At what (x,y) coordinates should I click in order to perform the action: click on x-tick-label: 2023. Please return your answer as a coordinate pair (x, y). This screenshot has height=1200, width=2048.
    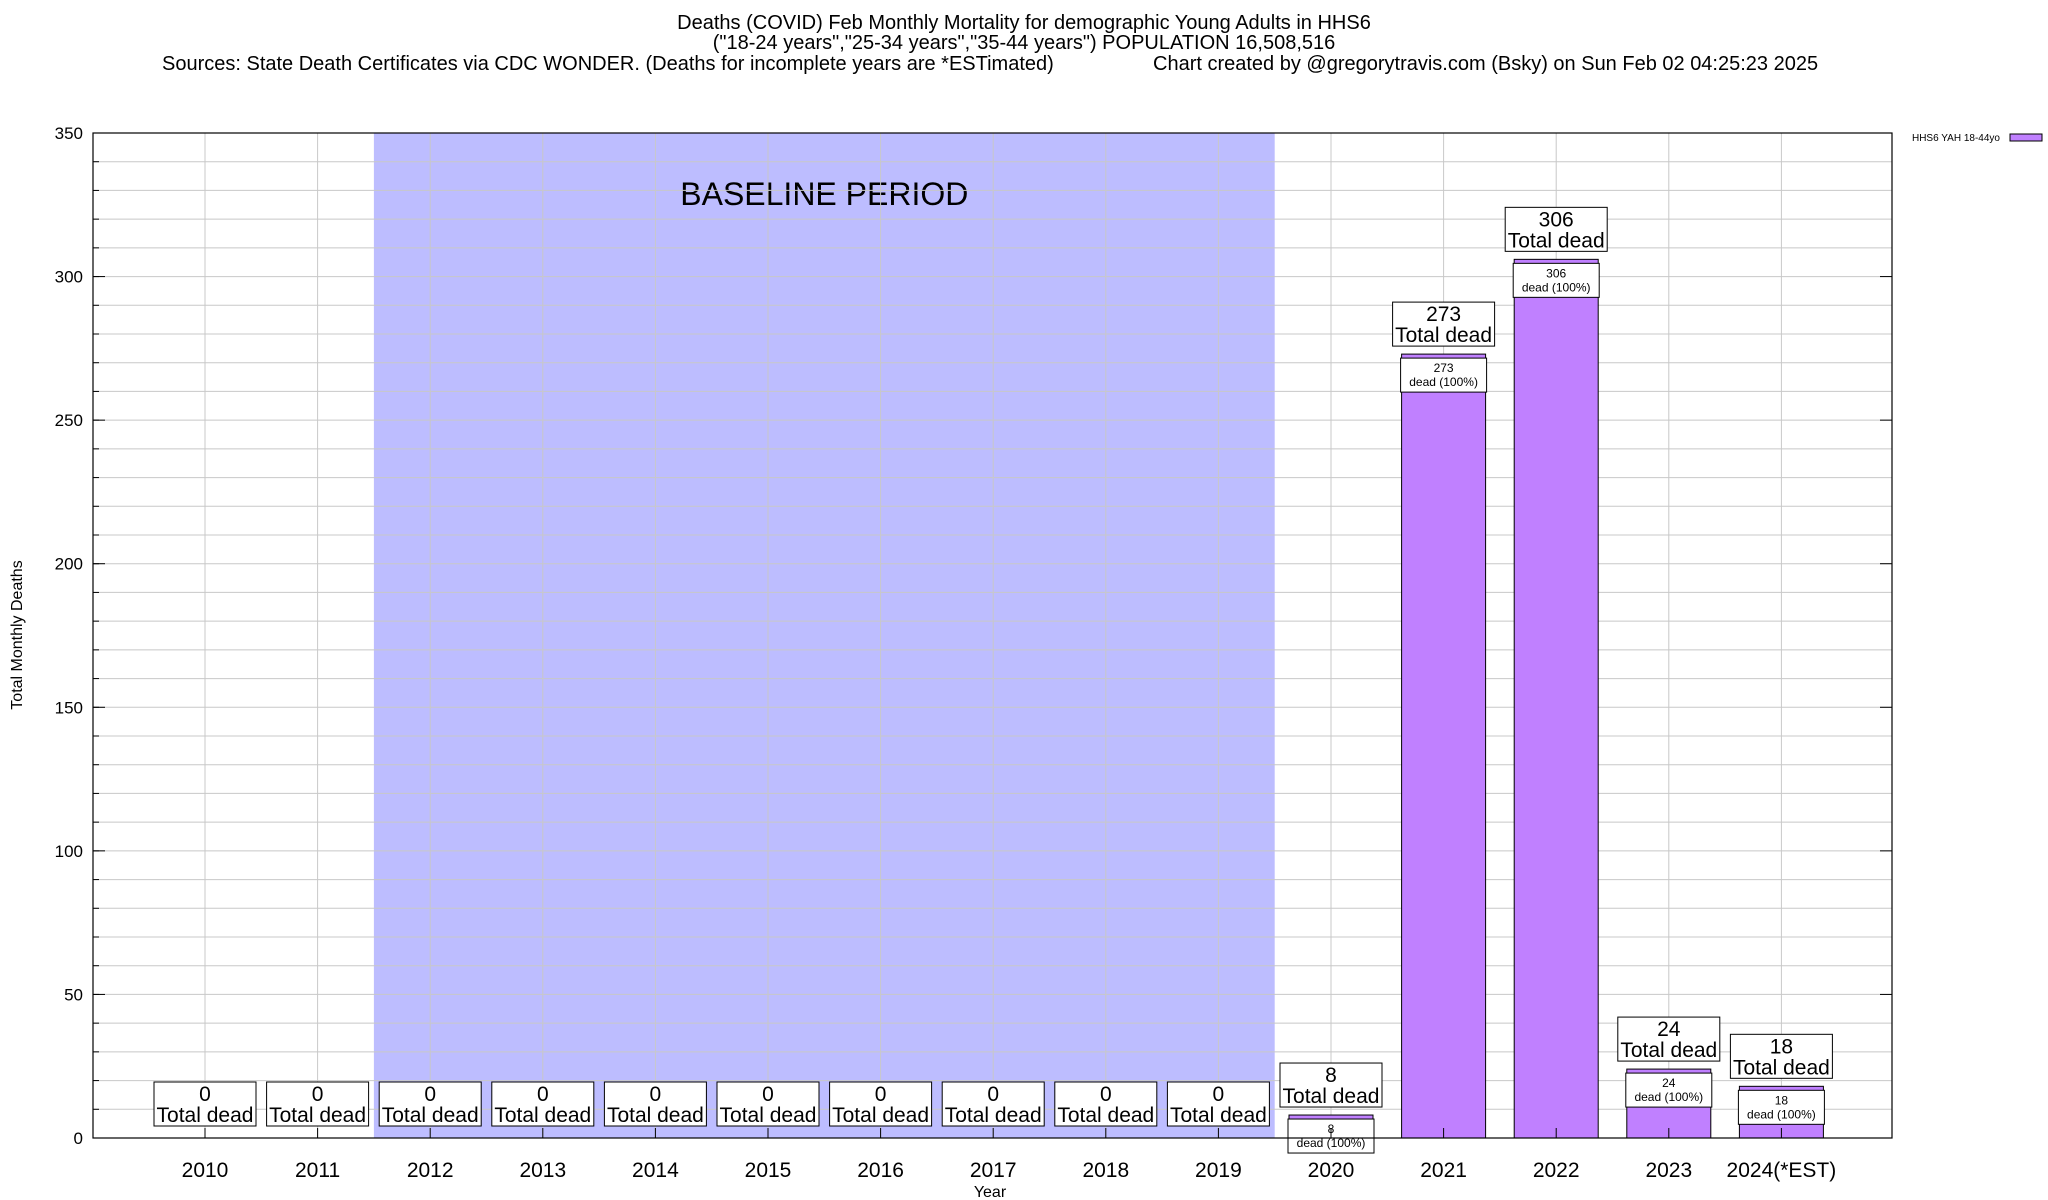
    Looking at the image, I should click on (1668, 1170).